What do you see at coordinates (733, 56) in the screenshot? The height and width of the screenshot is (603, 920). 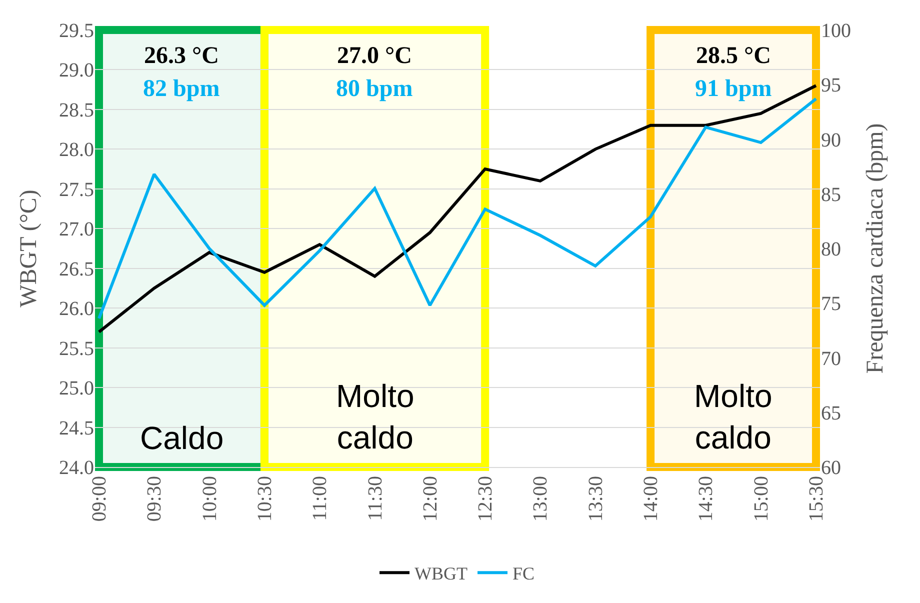 I see `annotation: 28.5 °C` at bounding box center [733, 56].